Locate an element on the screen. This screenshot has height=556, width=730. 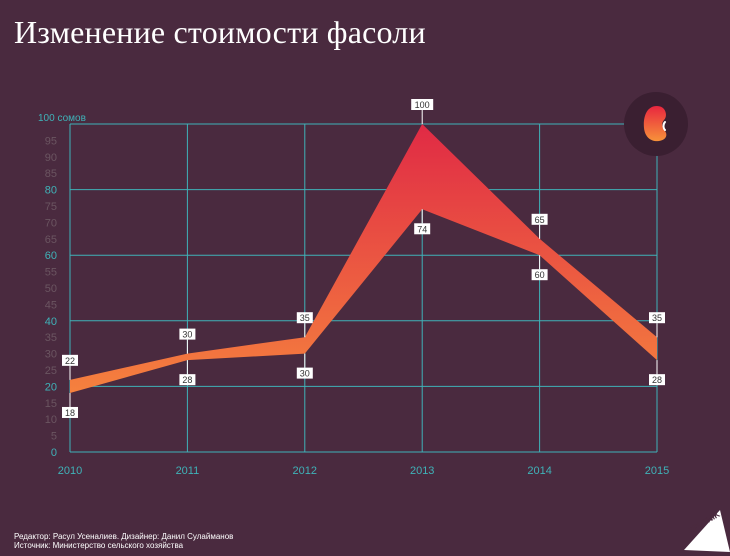
y-tick-label: 100 сомов is located at coordinates (62, 118).